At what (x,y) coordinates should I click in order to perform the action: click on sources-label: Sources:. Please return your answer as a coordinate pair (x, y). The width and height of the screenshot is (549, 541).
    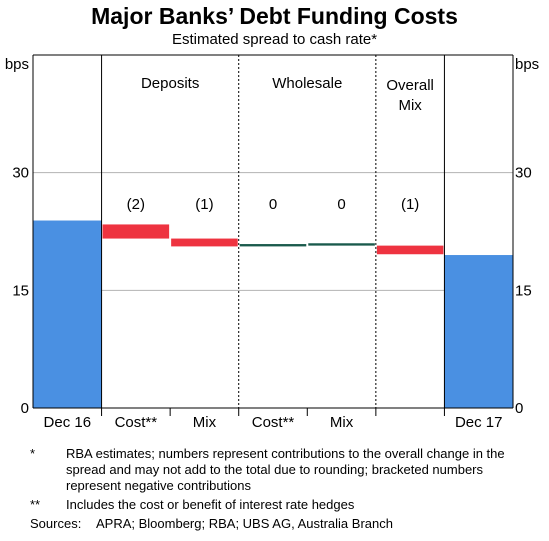
    Looking at the image, I should click on (56, 523).